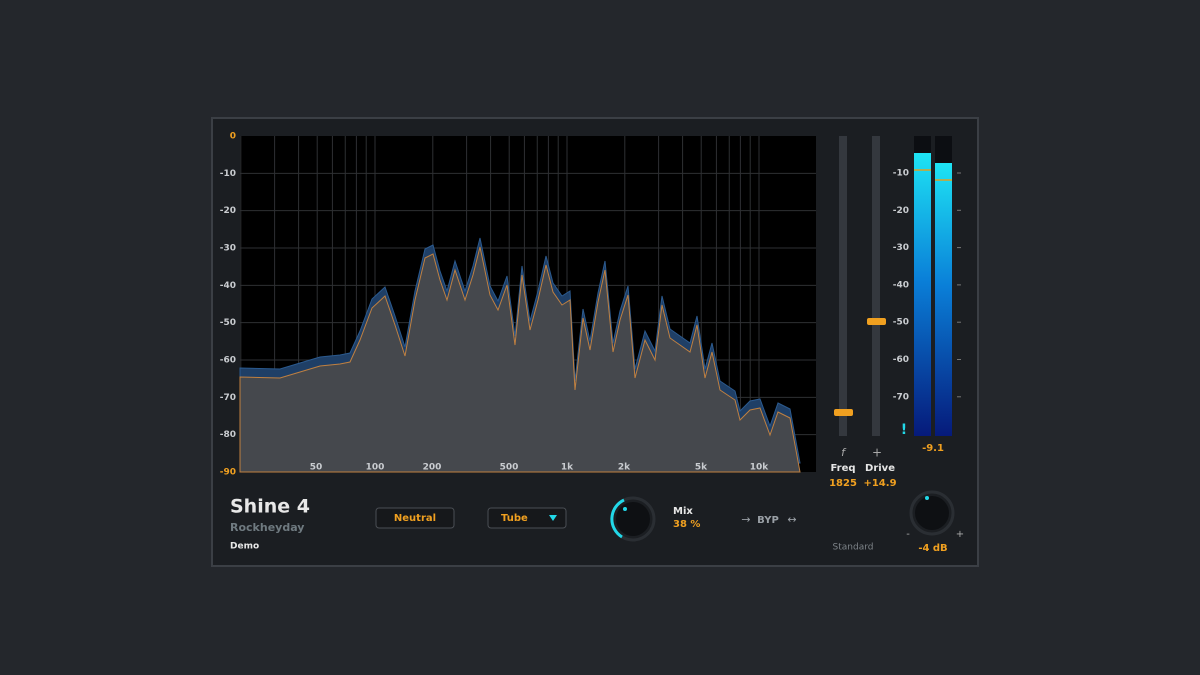 The image size is (1200, 675). What do you see at coordinates (567, 468) in the screenshot?
I see `freq-label: 1k` at bounding box center [567, 468].